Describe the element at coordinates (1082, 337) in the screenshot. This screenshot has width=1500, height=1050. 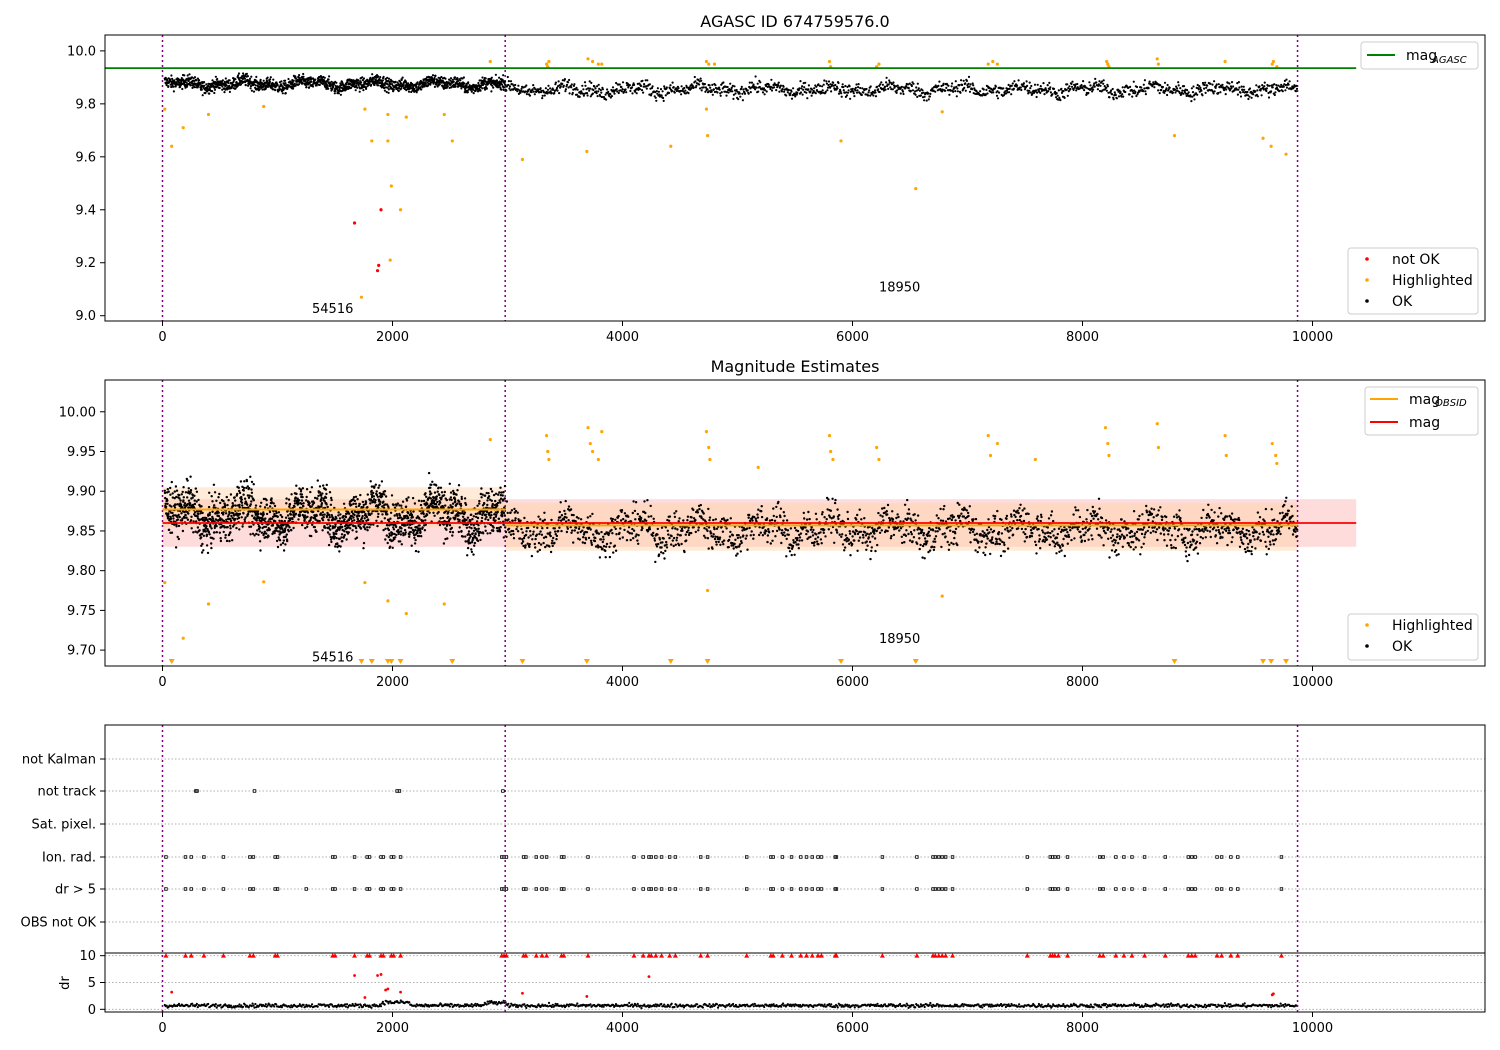
I see `x-tick-label: 8000` at that location.